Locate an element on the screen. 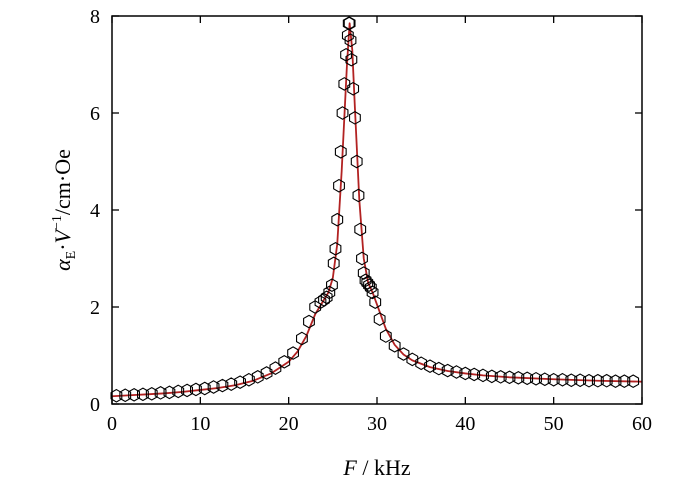  x-tick-label: 60 is located at coordinates (642, 424).